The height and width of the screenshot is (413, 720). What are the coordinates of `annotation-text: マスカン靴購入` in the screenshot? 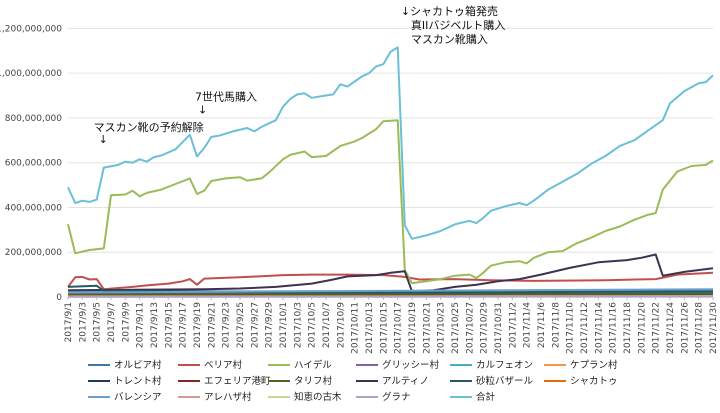 It's located at (449, 39).